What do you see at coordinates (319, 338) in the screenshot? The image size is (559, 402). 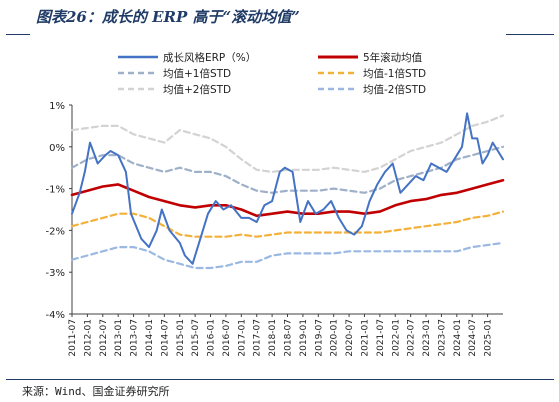 I see `x-tick-label: 2019-07` at bounding box center [319, 338].